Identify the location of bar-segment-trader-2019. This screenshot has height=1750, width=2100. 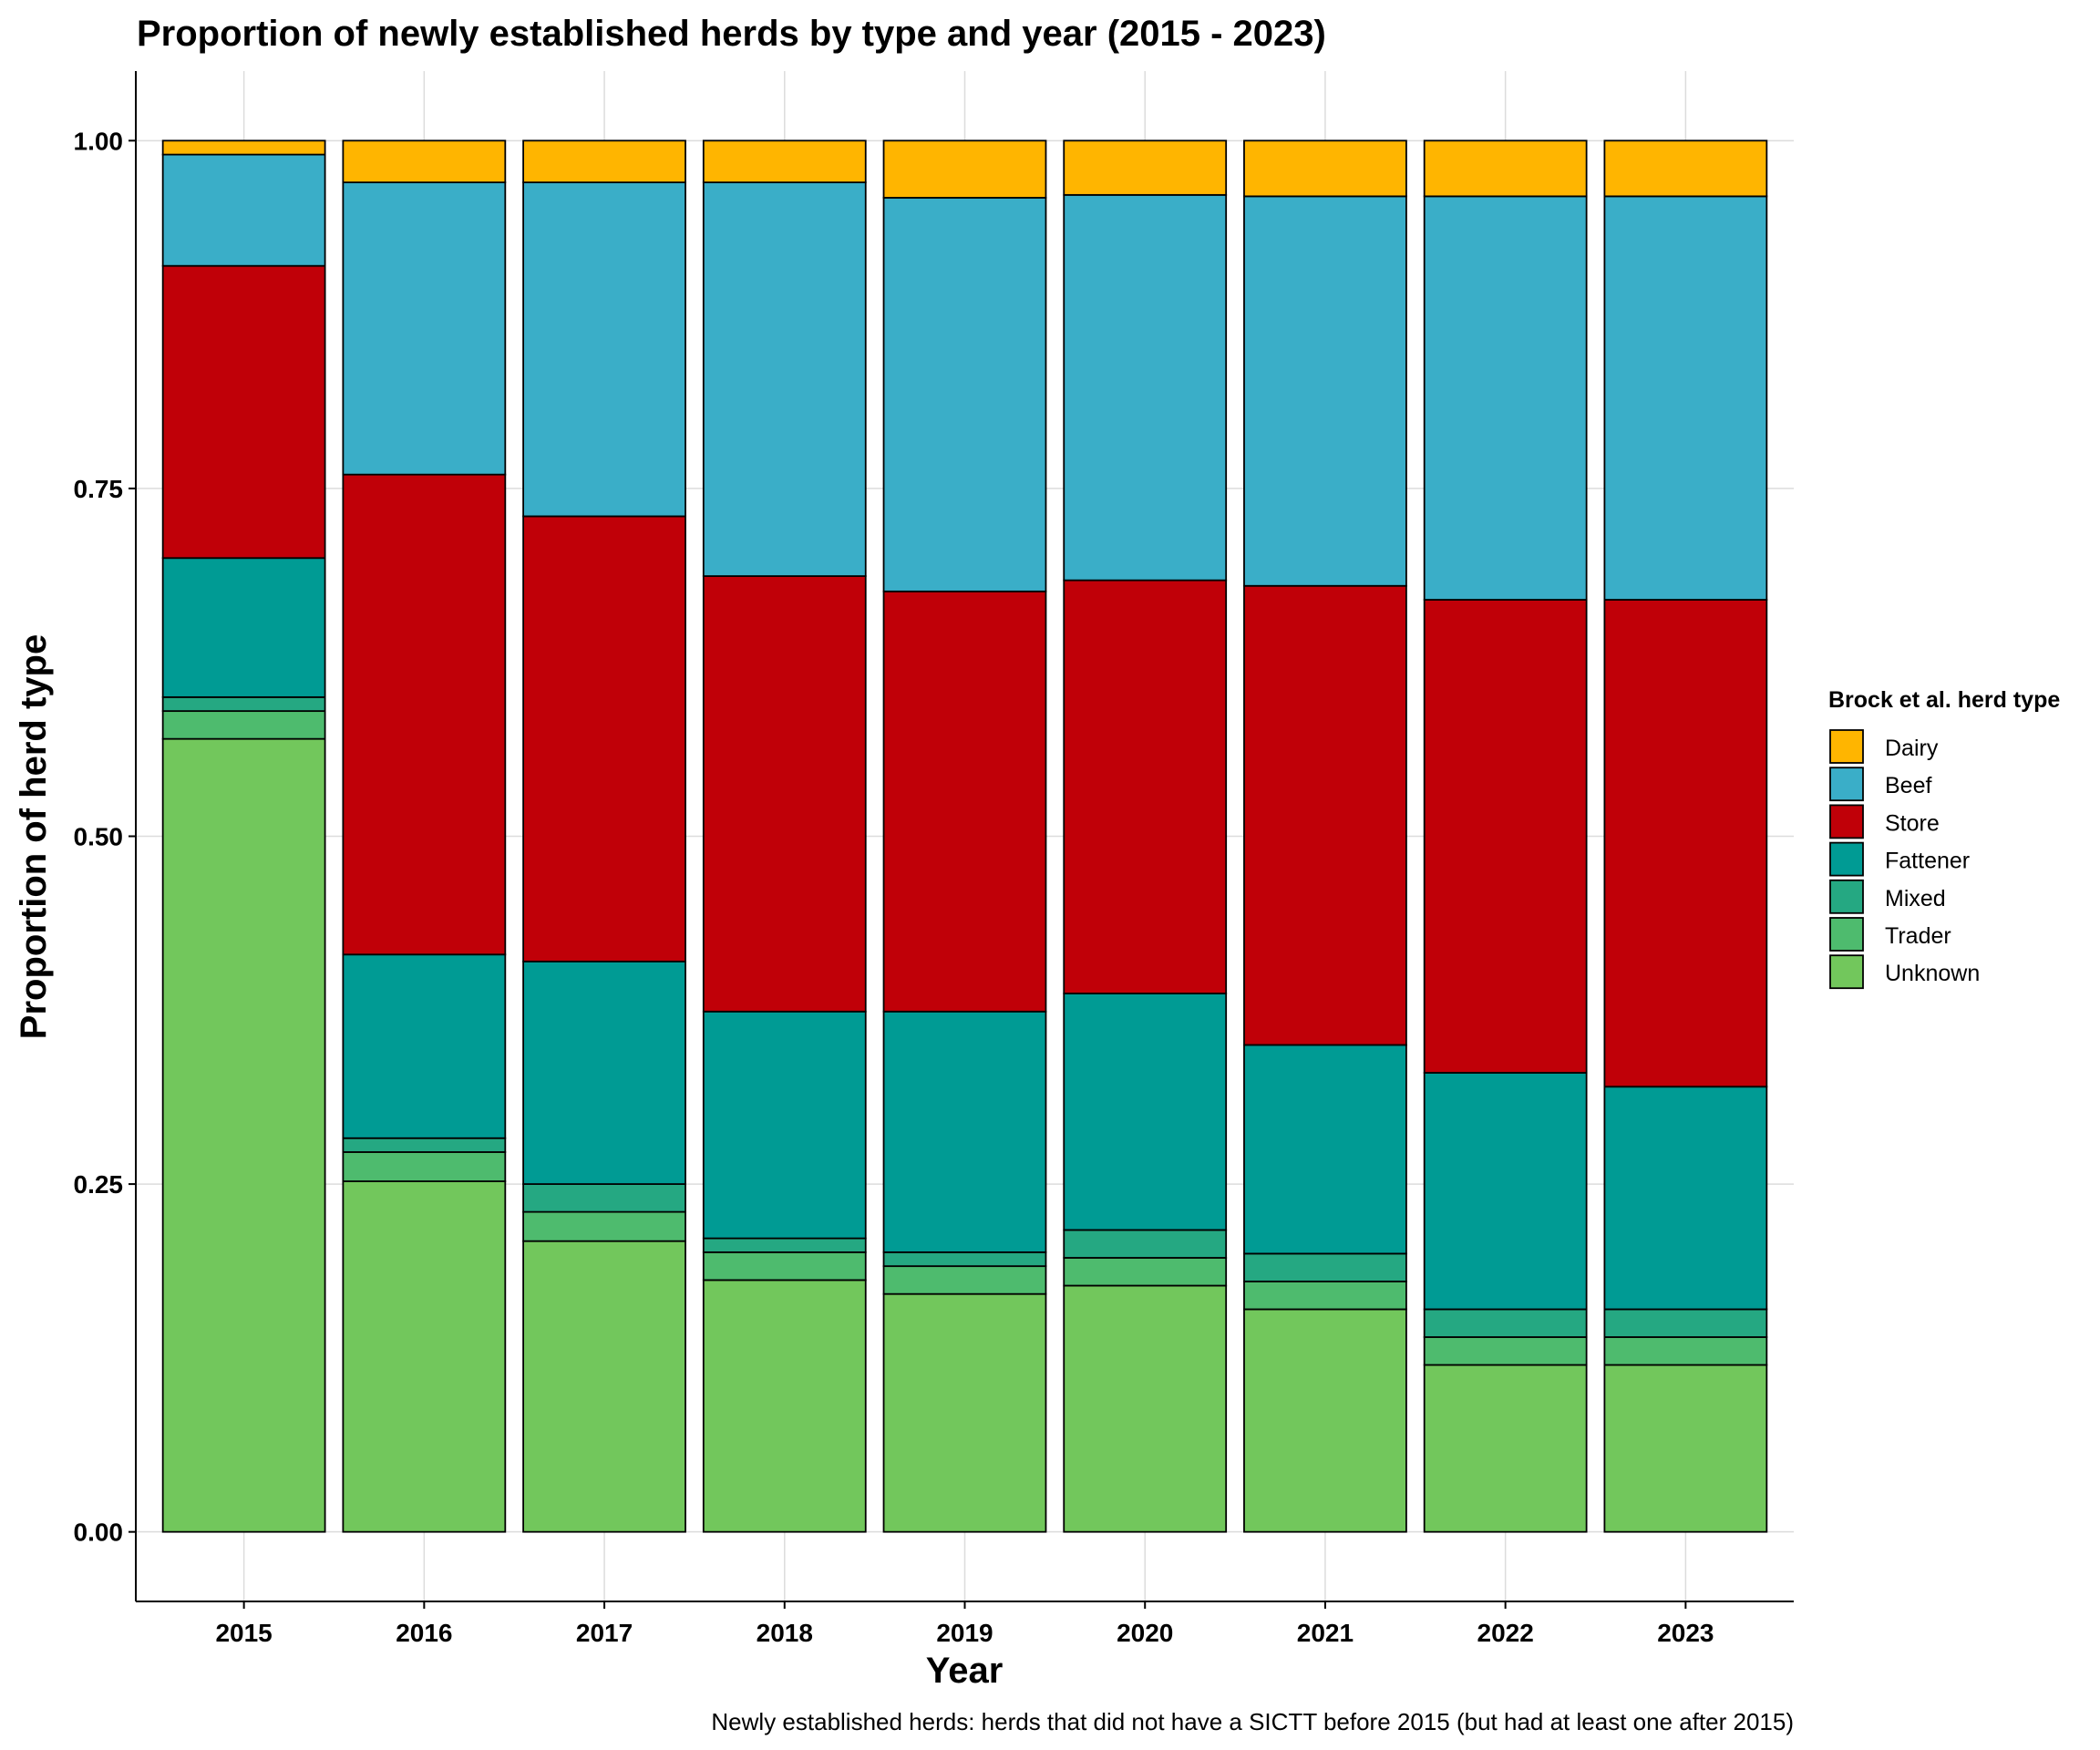
(965, 1280).